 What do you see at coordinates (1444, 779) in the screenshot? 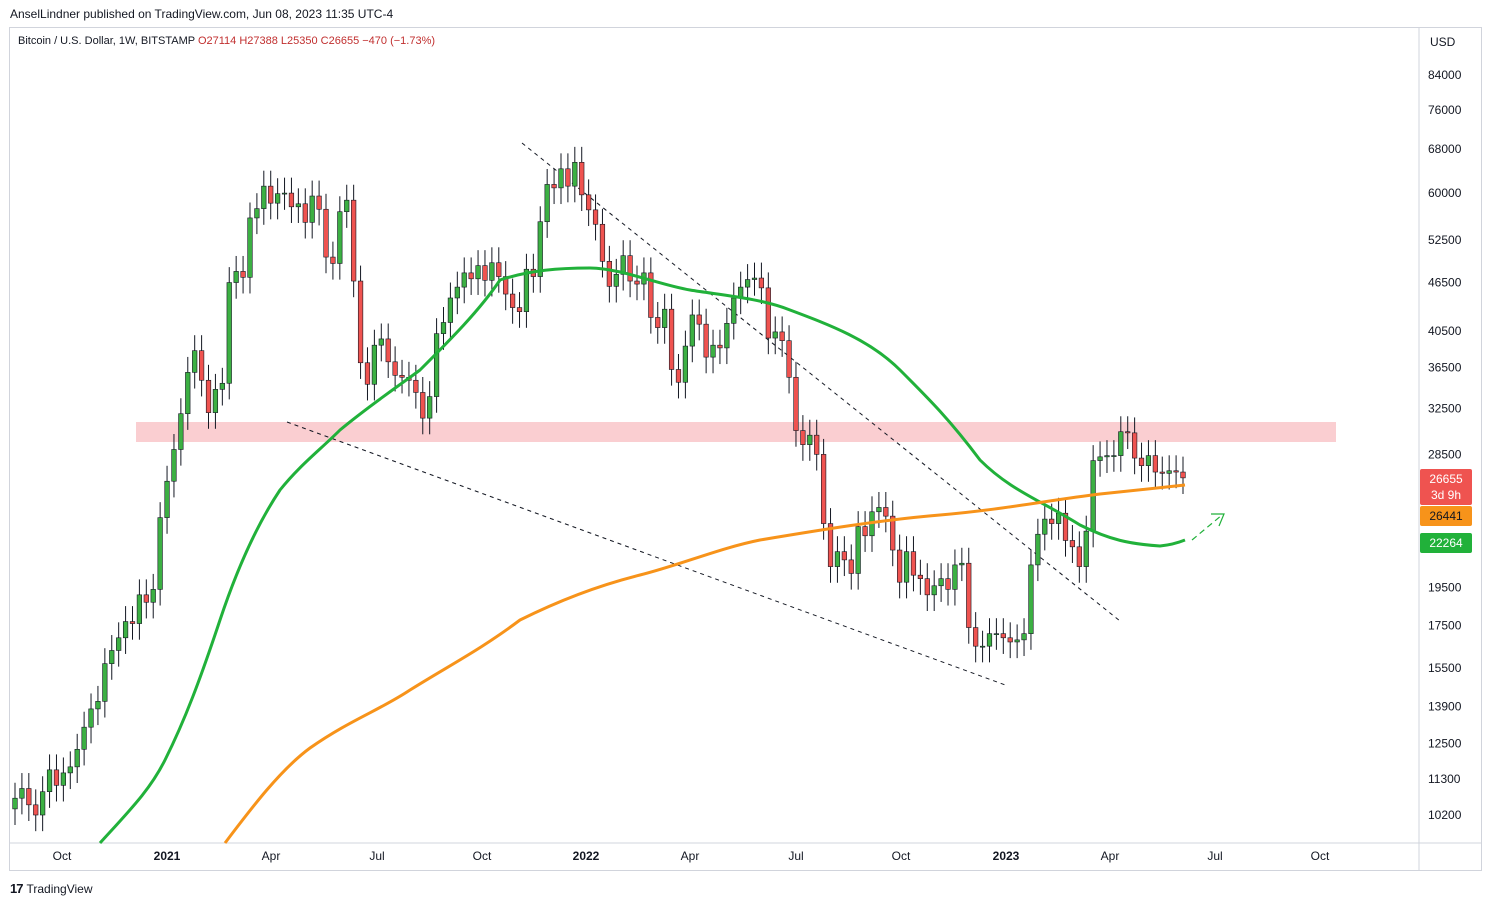
I see `price-tick-label: 11300` at bounding box center [1444, 779].